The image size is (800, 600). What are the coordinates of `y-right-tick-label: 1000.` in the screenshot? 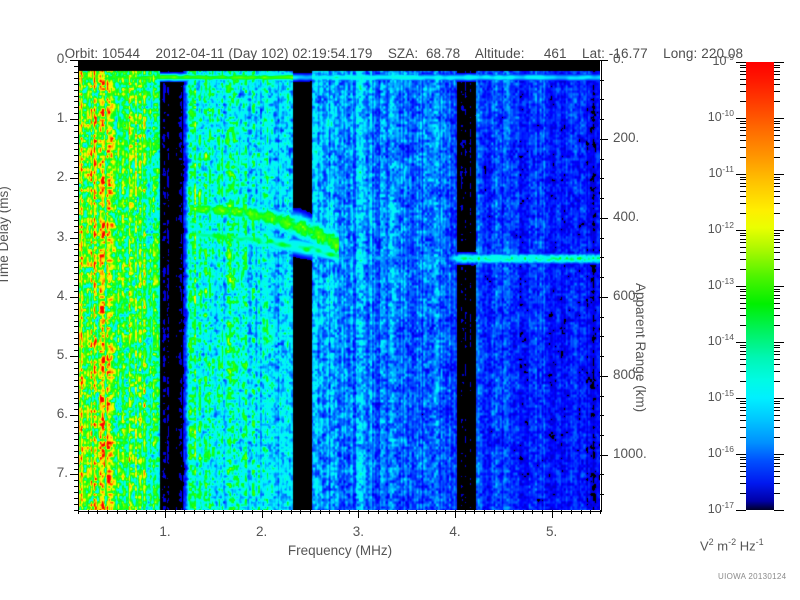 It's located at (630, 453).